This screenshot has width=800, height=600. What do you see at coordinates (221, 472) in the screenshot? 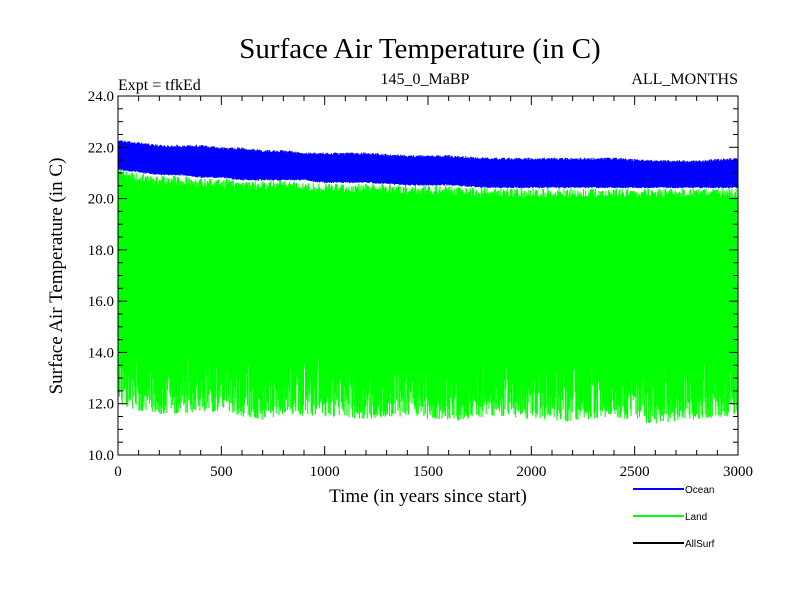
I see `x-tick-label: 500` at bounding box center [221, 472].